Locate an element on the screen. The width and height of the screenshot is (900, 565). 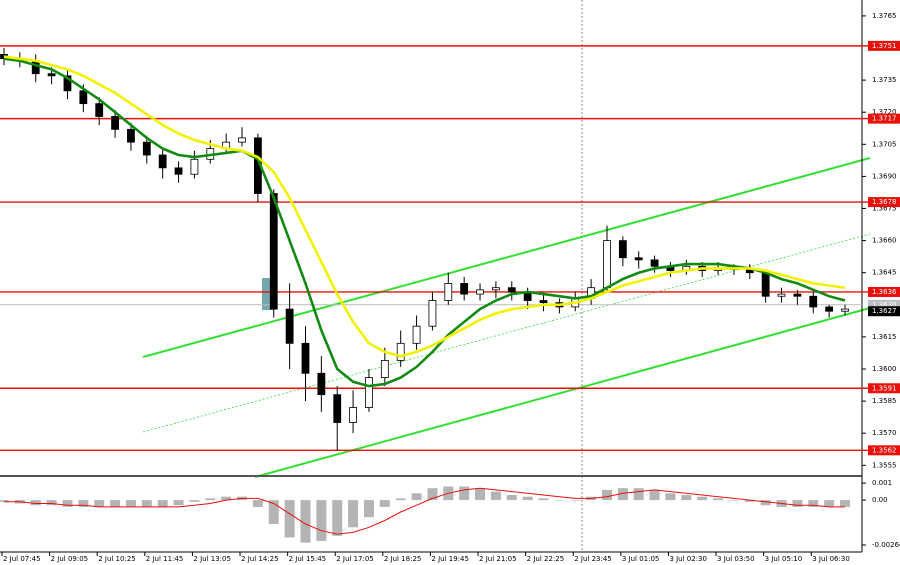
y-tick-label: 1.3735 is located at coordinates (884, 80).